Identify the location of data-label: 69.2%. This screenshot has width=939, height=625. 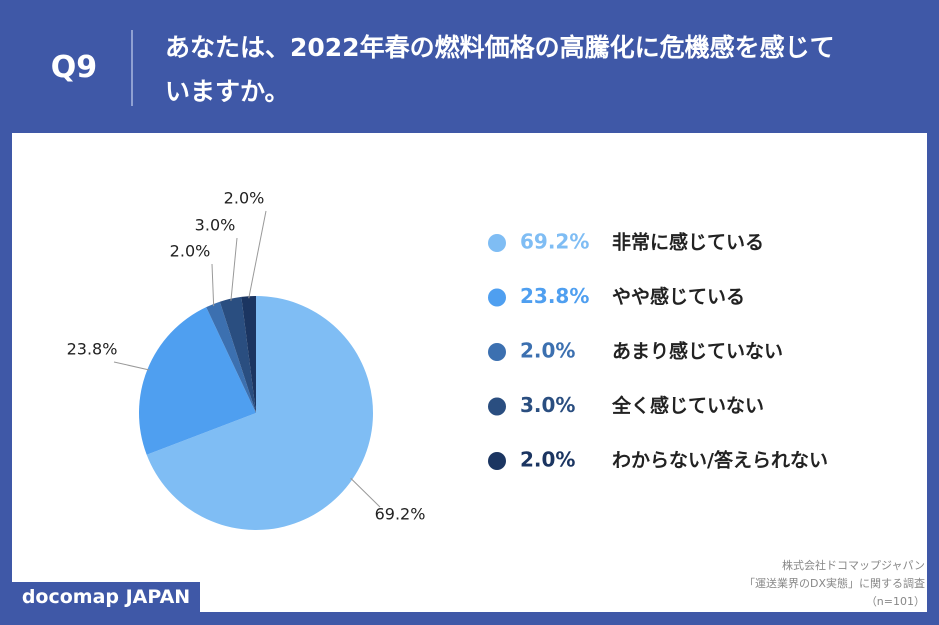
(400, 514).